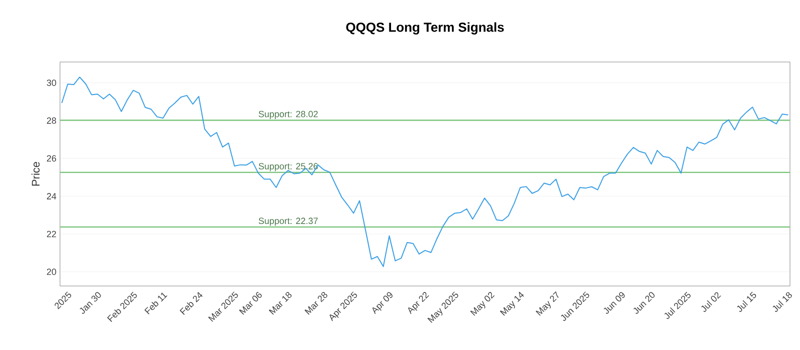  Describe the element at coordinates (316, 303) in the screenshot. I see `x-tick-label: Mar 28` at that location.